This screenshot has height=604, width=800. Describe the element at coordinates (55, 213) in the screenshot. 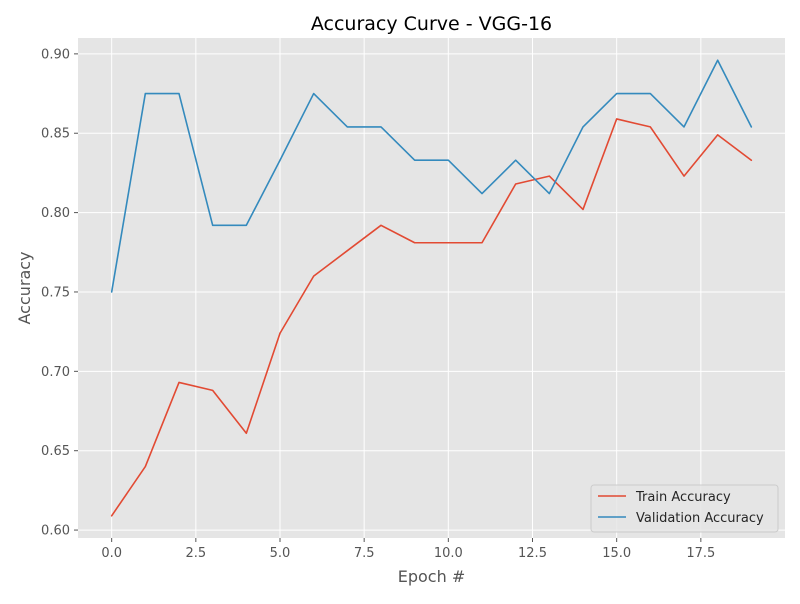

I see `y-tick-label: 0.80` at that location.